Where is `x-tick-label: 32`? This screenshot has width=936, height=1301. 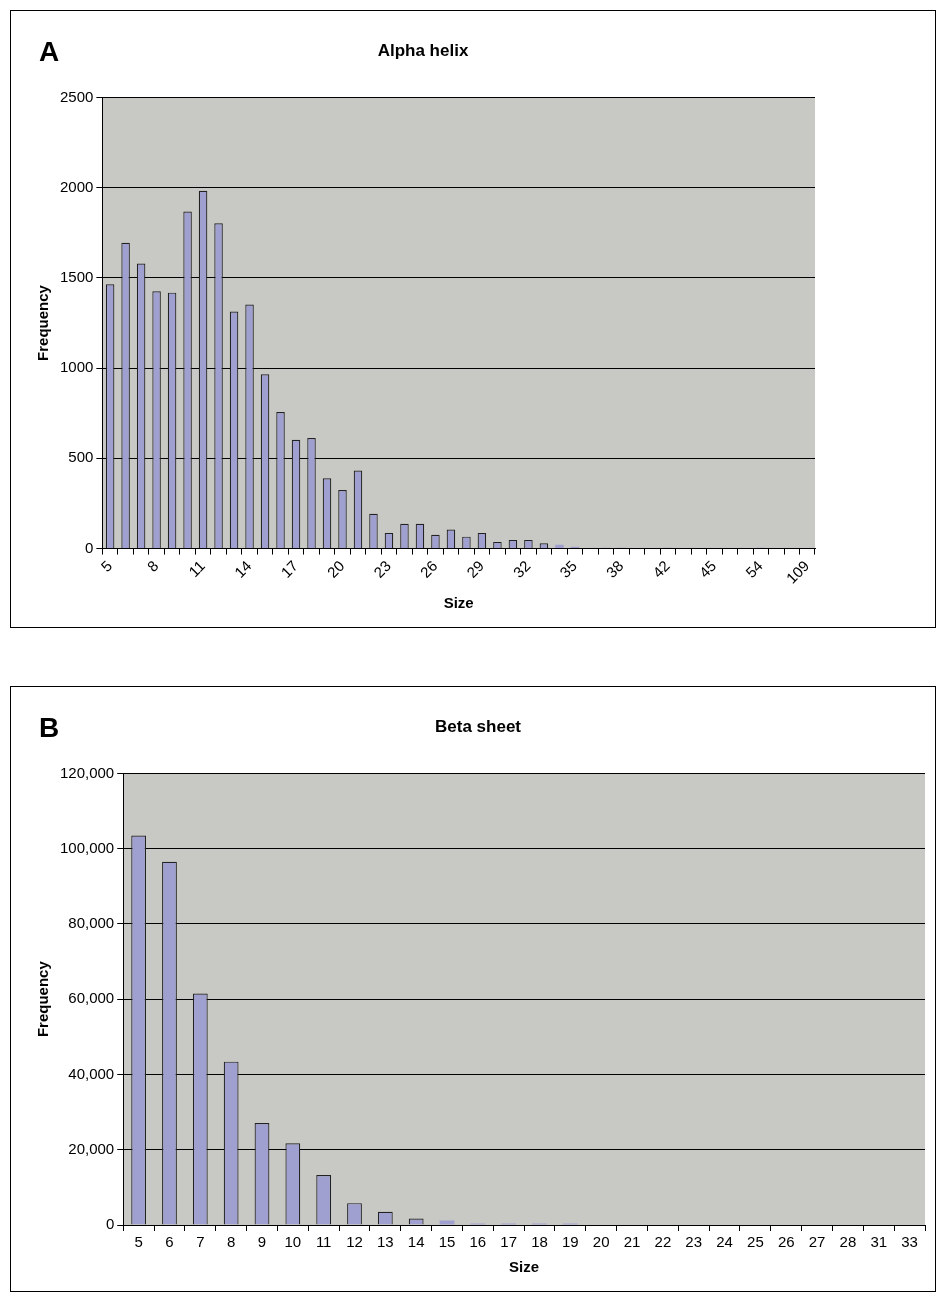 x-tick-label: 32 is located at coordinates (521, 568).